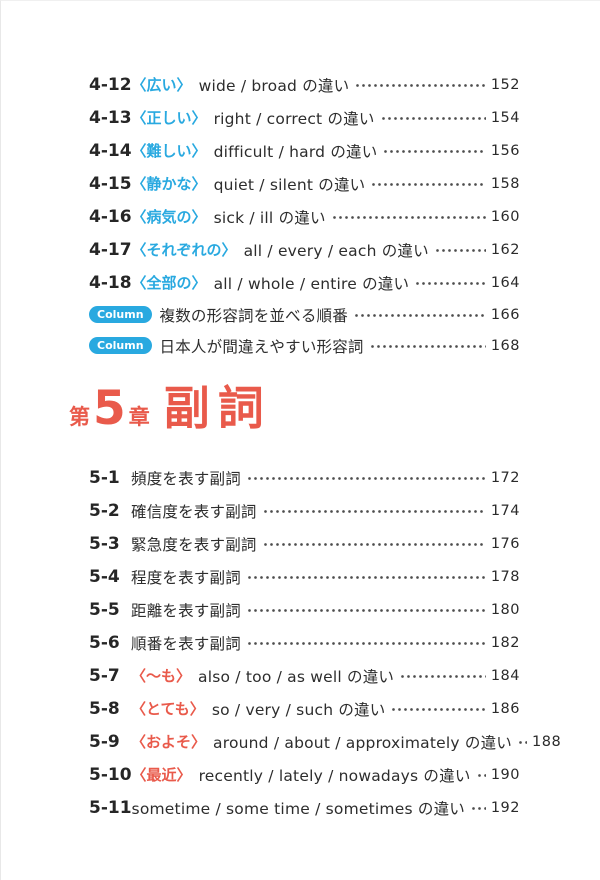  Describe the element at coordinates (505, 314) in the screenshot. I see `page-number: 166` at that location.